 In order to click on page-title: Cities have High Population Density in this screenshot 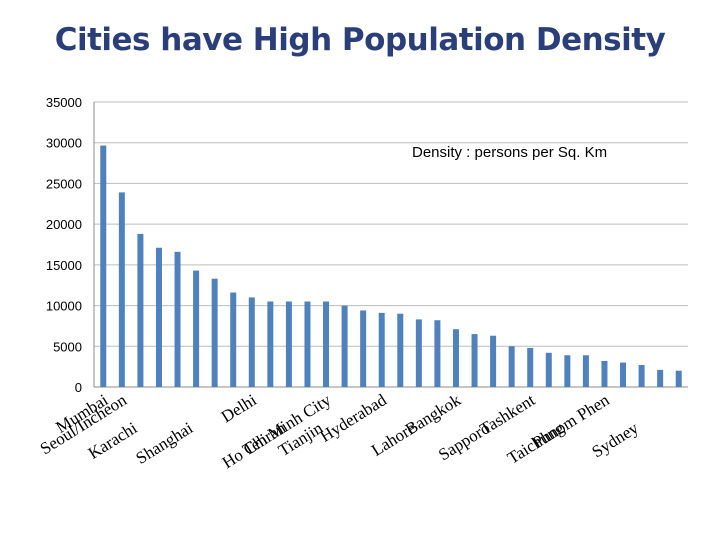, I will do `click(360, 40)`.